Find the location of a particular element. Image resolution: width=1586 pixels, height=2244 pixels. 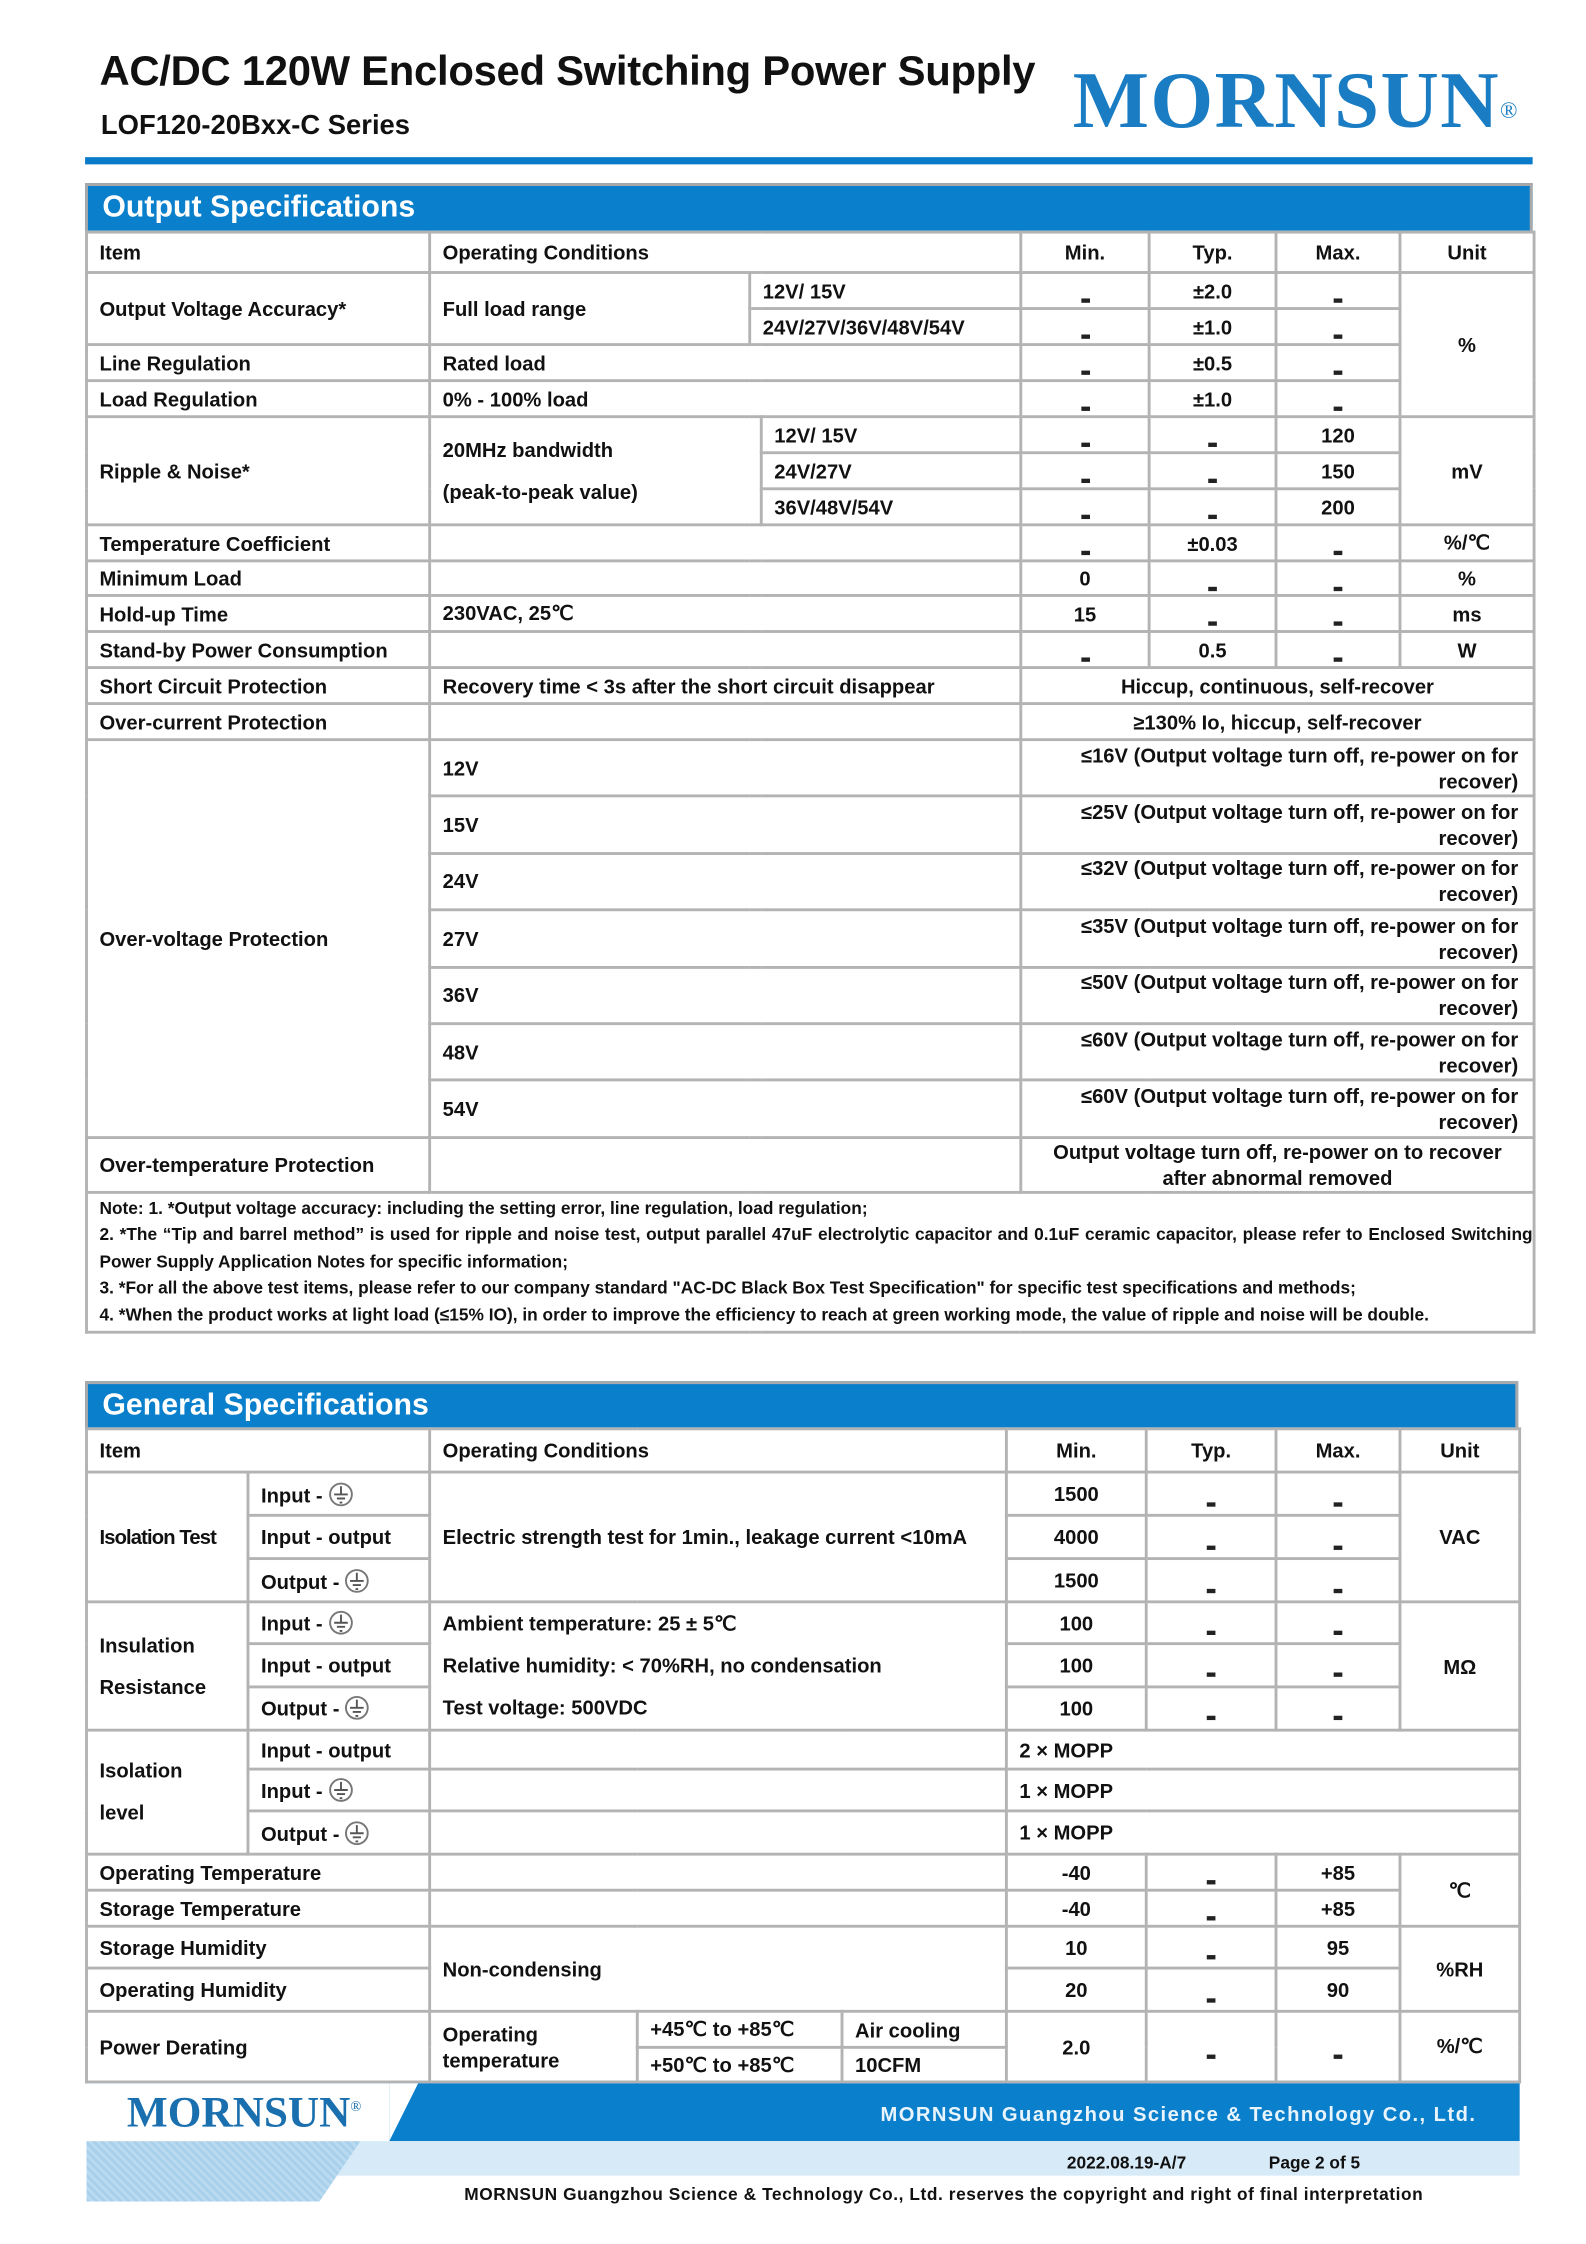

ripple-sub2: 24V/27V is located at coordinates (891, 471).